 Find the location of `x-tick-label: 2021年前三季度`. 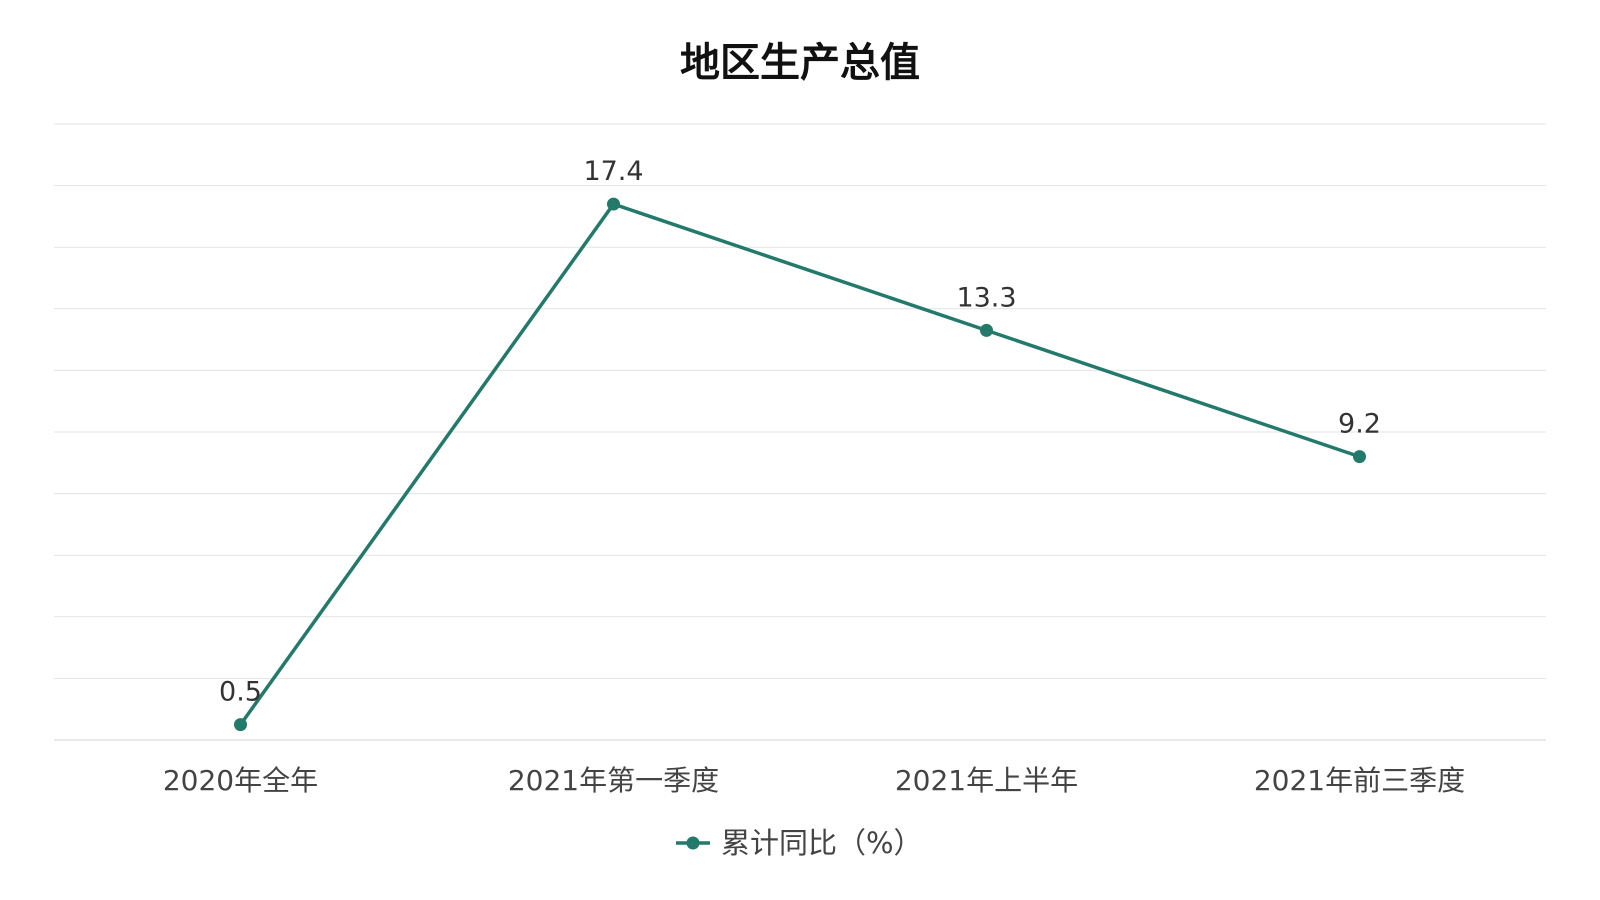

x-tick-label: 2021年前三季度 is located at coordinates (1359, 780).